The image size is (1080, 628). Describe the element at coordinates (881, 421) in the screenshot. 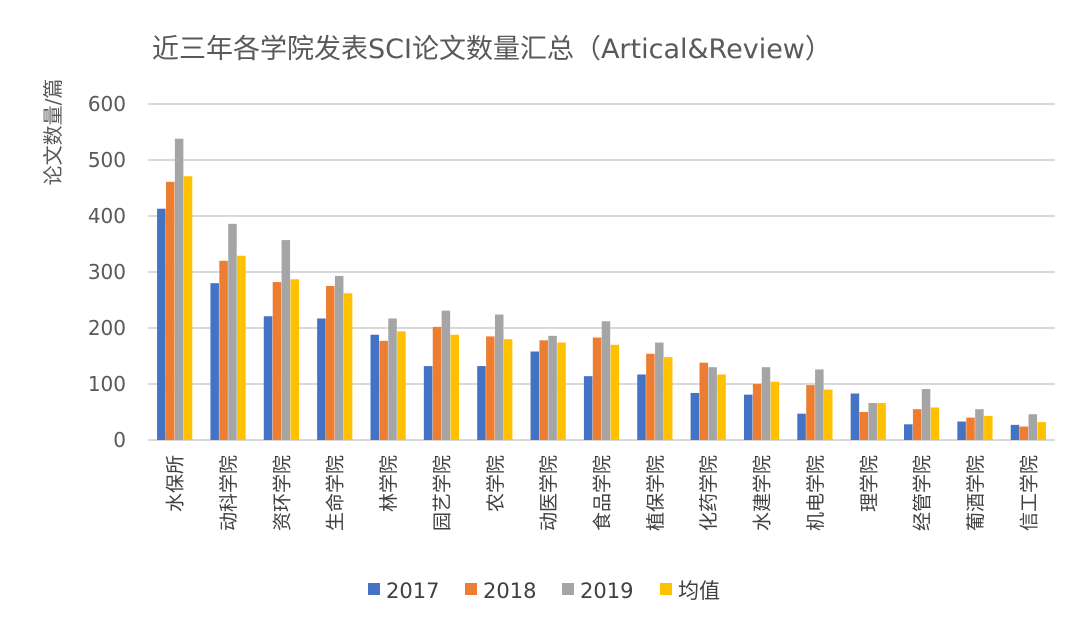

I see `bar-均值-理学院` at that location.